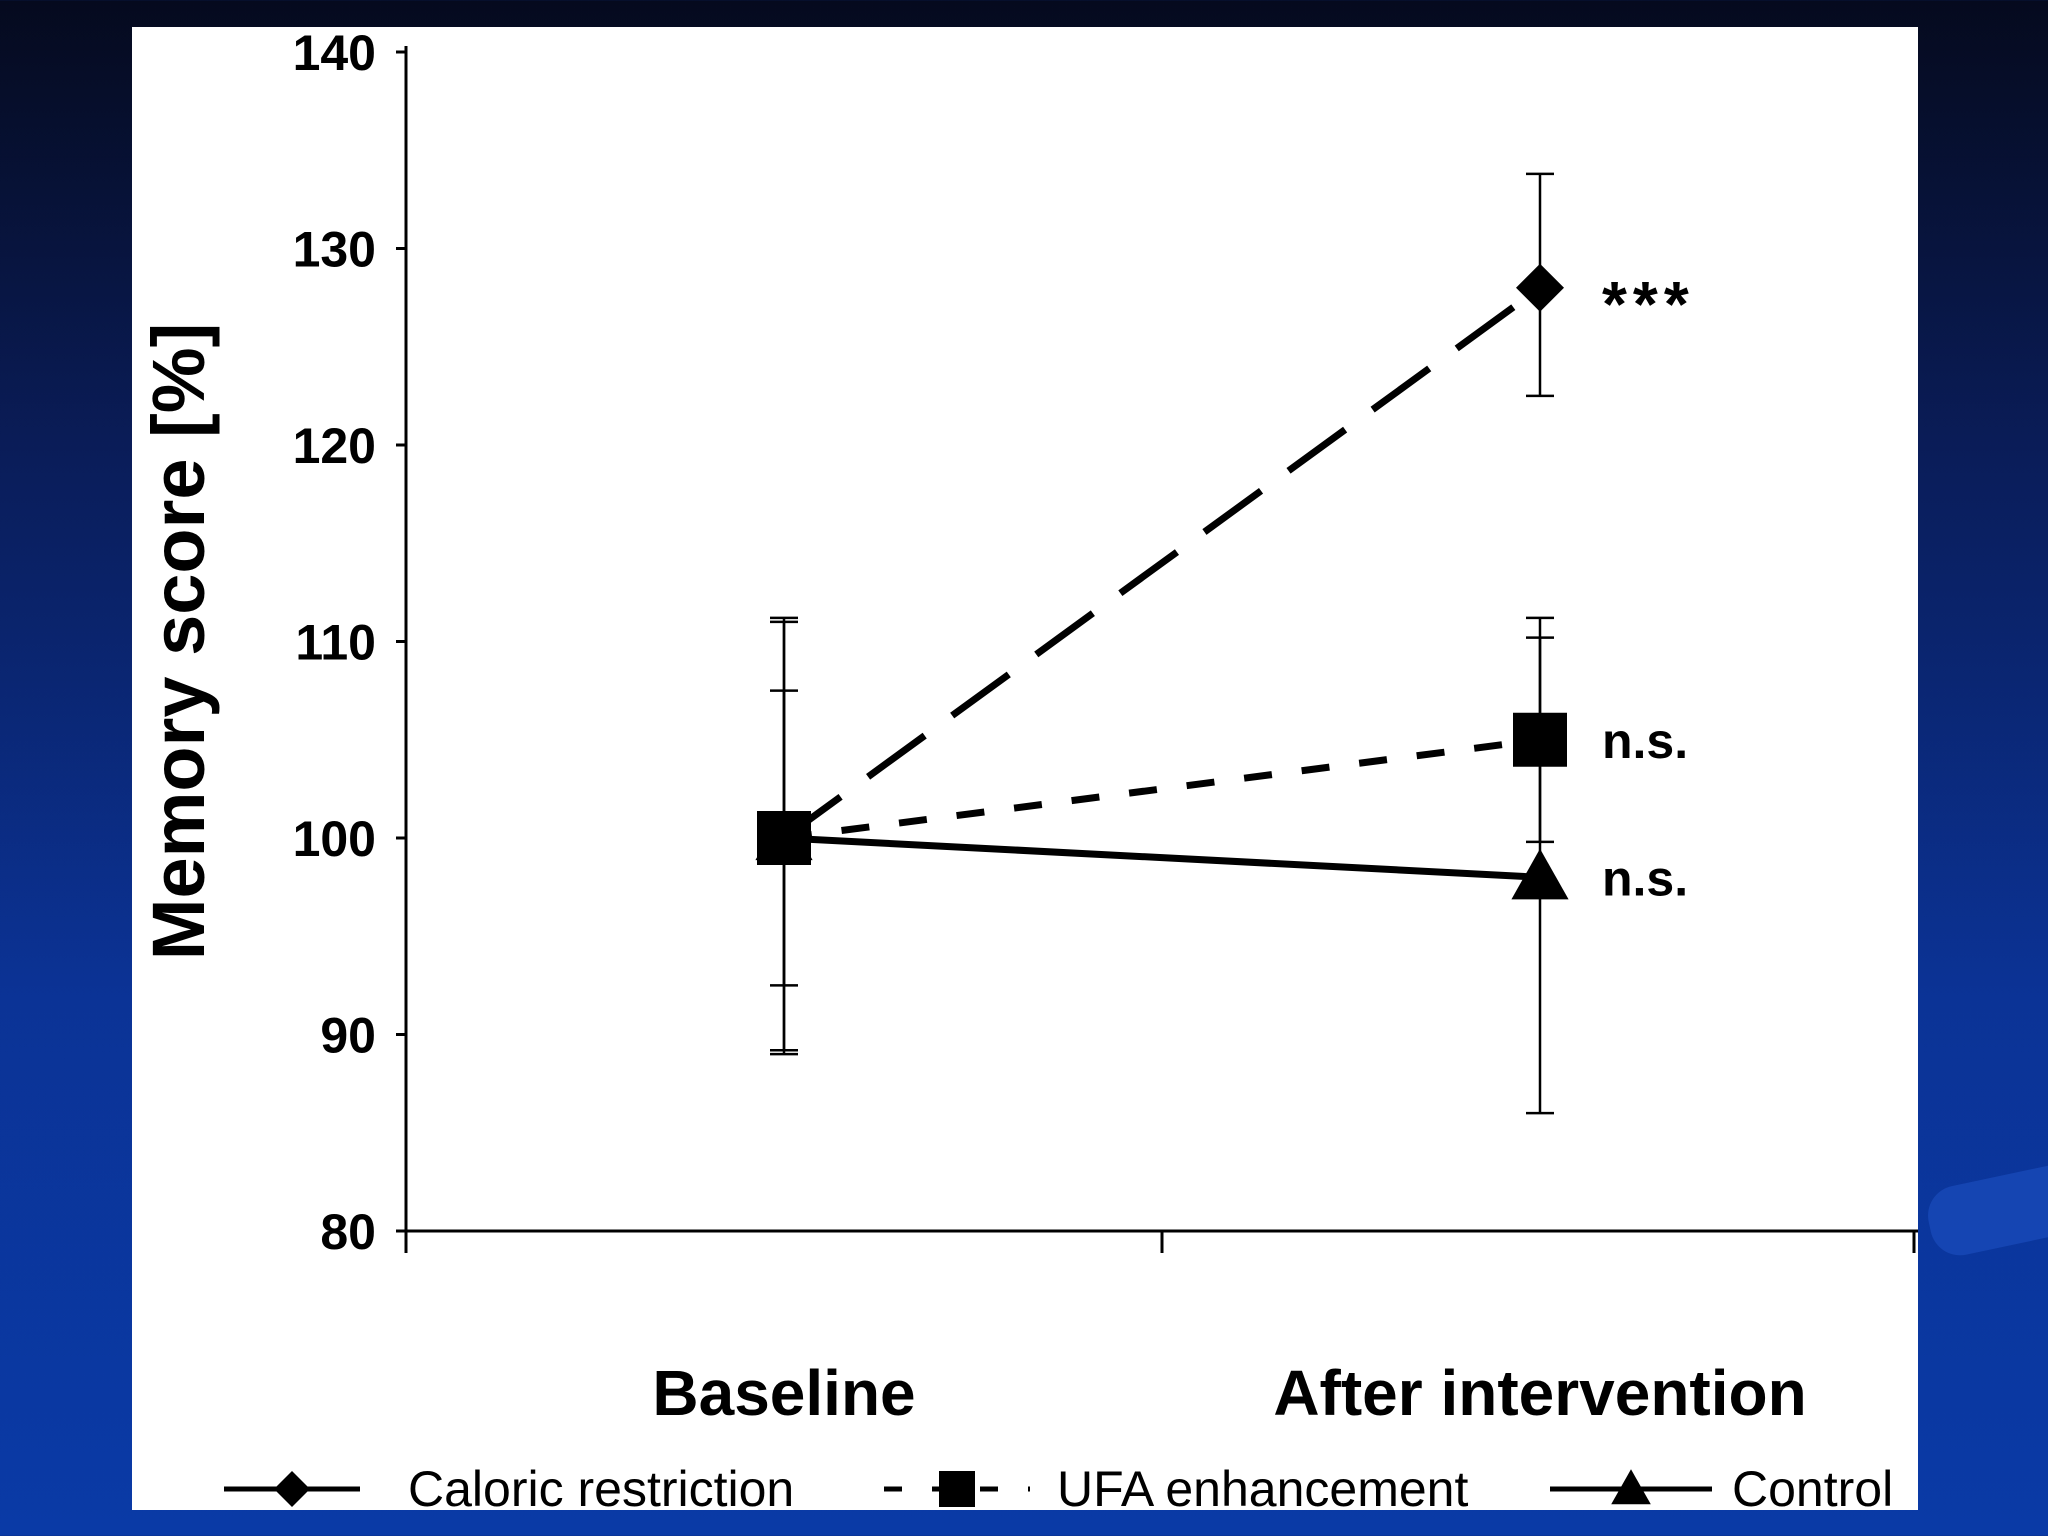 This screenshot has height=1536, width=2048. Describe the element at coordinates (334, 54) in the screenshot. I see `y-tick-label: 140` at that location.